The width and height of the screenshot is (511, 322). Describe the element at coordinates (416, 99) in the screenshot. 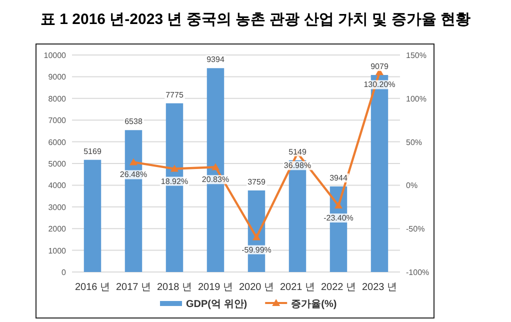

I see `y2-tick-label: 100%` at that location.